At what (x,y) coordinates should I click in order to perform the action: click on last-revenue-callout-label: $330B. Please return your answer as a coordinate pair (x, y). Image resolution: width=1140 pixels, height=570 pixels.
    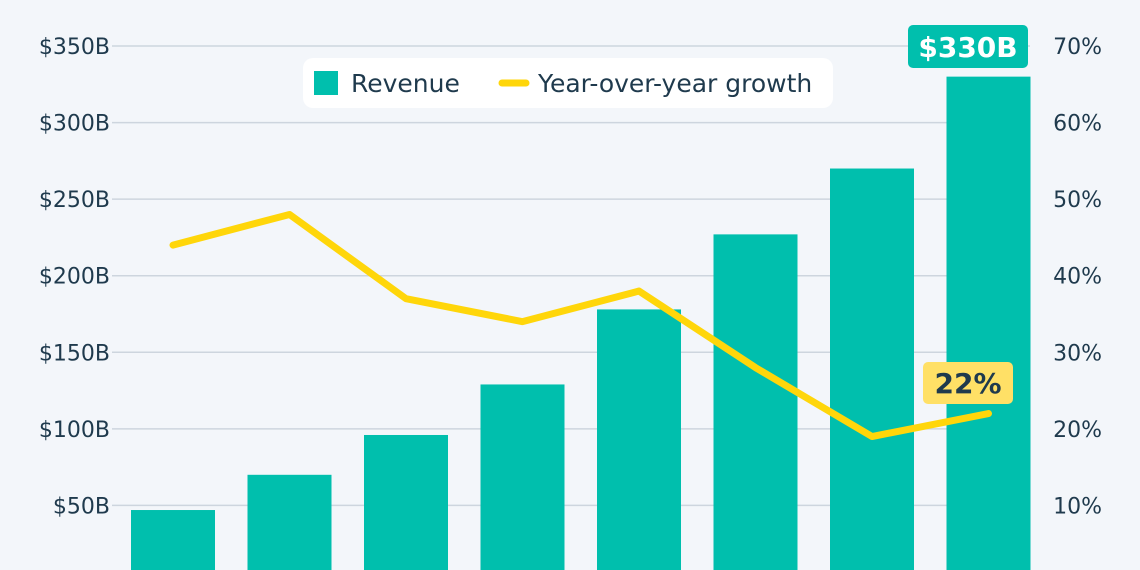
    Looking at the image, I should click on (967, 47).